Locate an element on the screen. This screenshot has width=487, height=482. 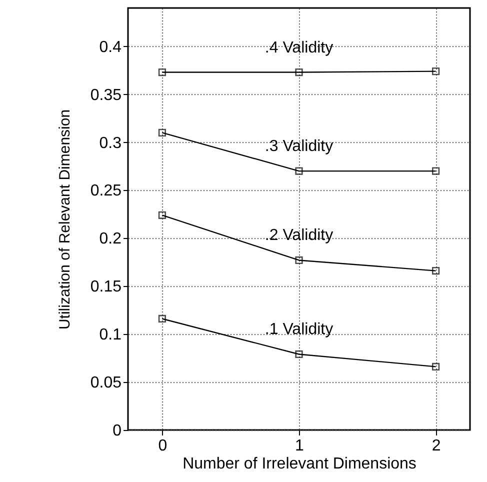
y-tick-label: 0.25 is located at coordinates (106, 191).